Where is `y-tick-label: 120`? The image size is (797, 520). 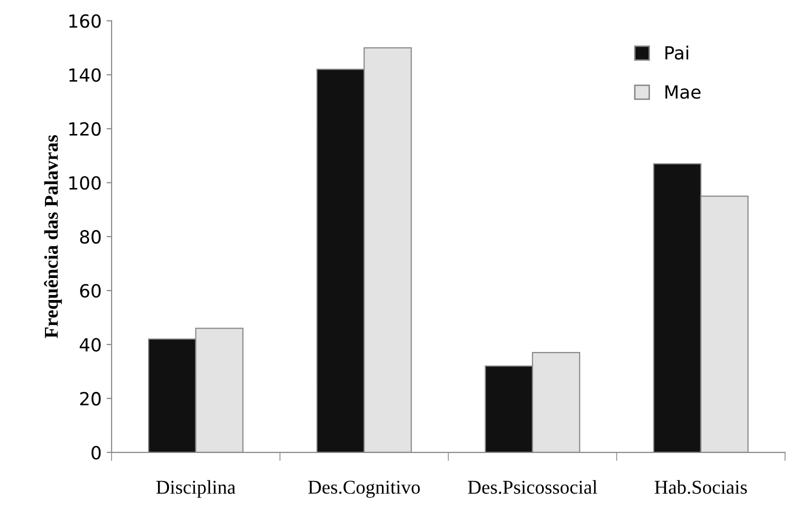 y-tick-label: 120 is located at coordinates (85, 129).